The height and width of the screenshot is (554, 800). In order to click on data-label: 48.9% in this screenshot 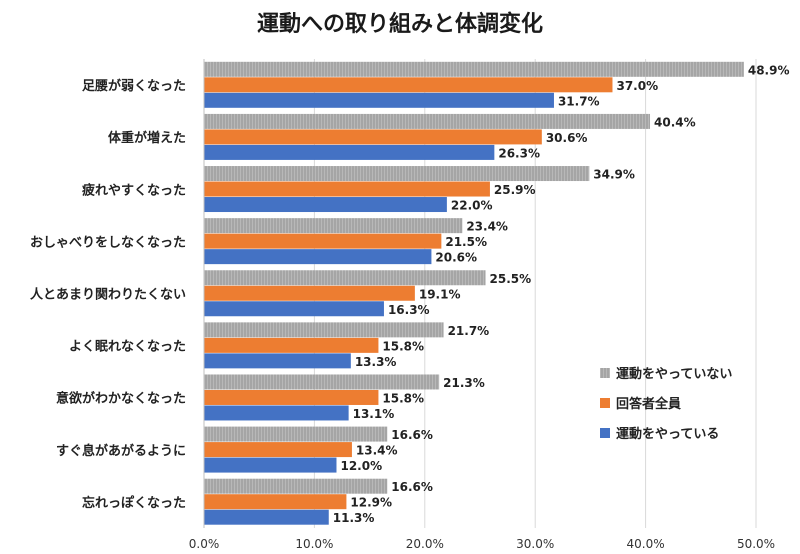, I will do `click(769, 70)`.